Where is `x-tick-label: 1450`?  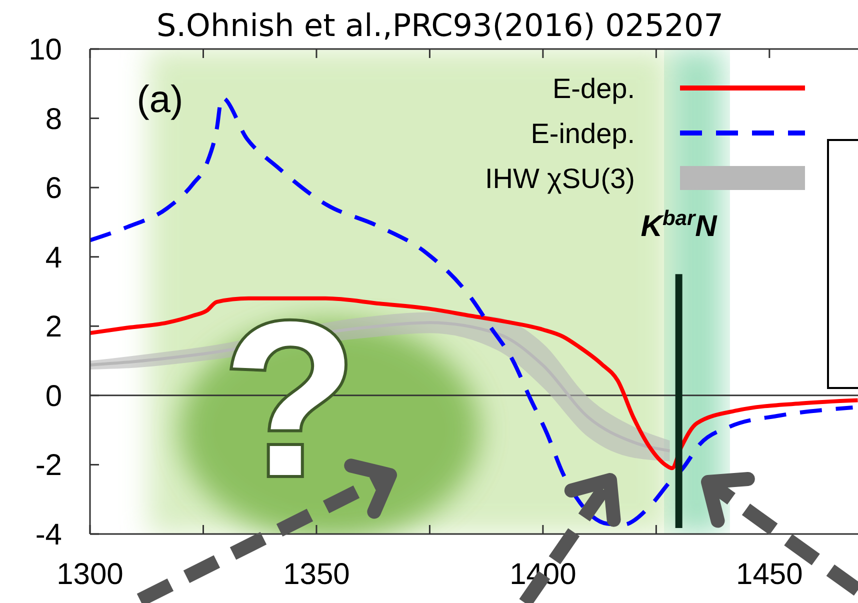
x-tick-label: 1450 is located at coordinates (769, 574).